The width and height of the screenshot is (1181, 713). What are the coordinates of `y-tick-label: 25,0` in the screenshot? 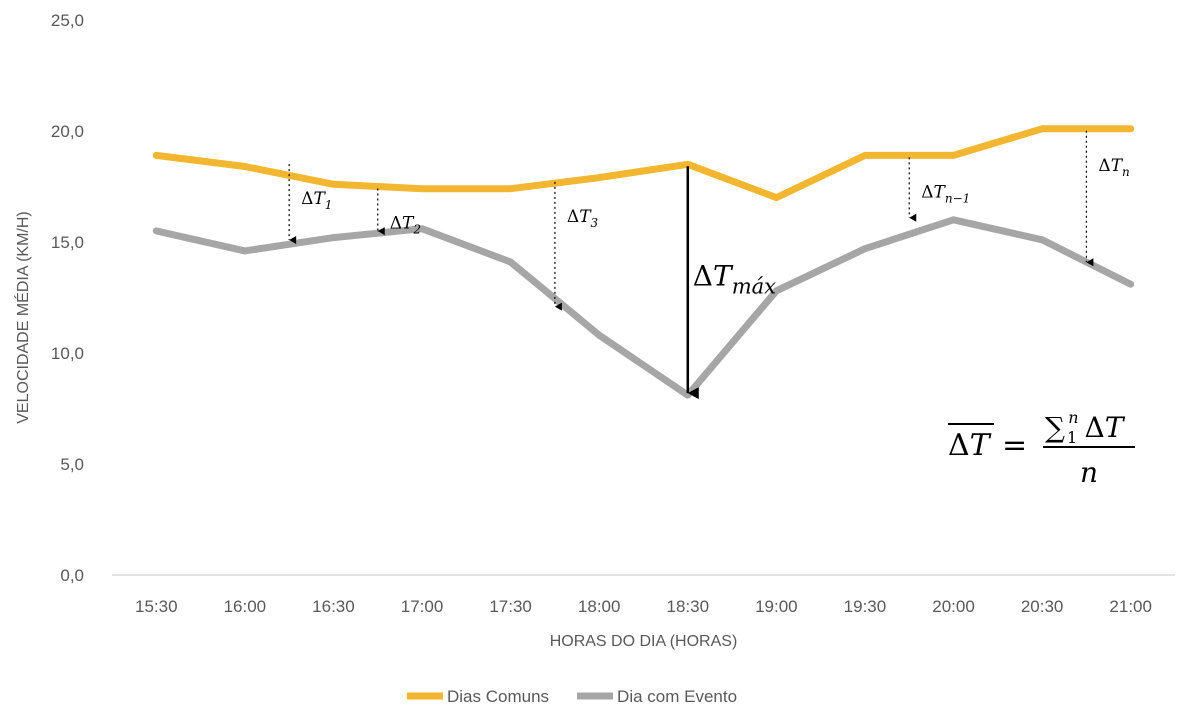 It's located at (67, 20).